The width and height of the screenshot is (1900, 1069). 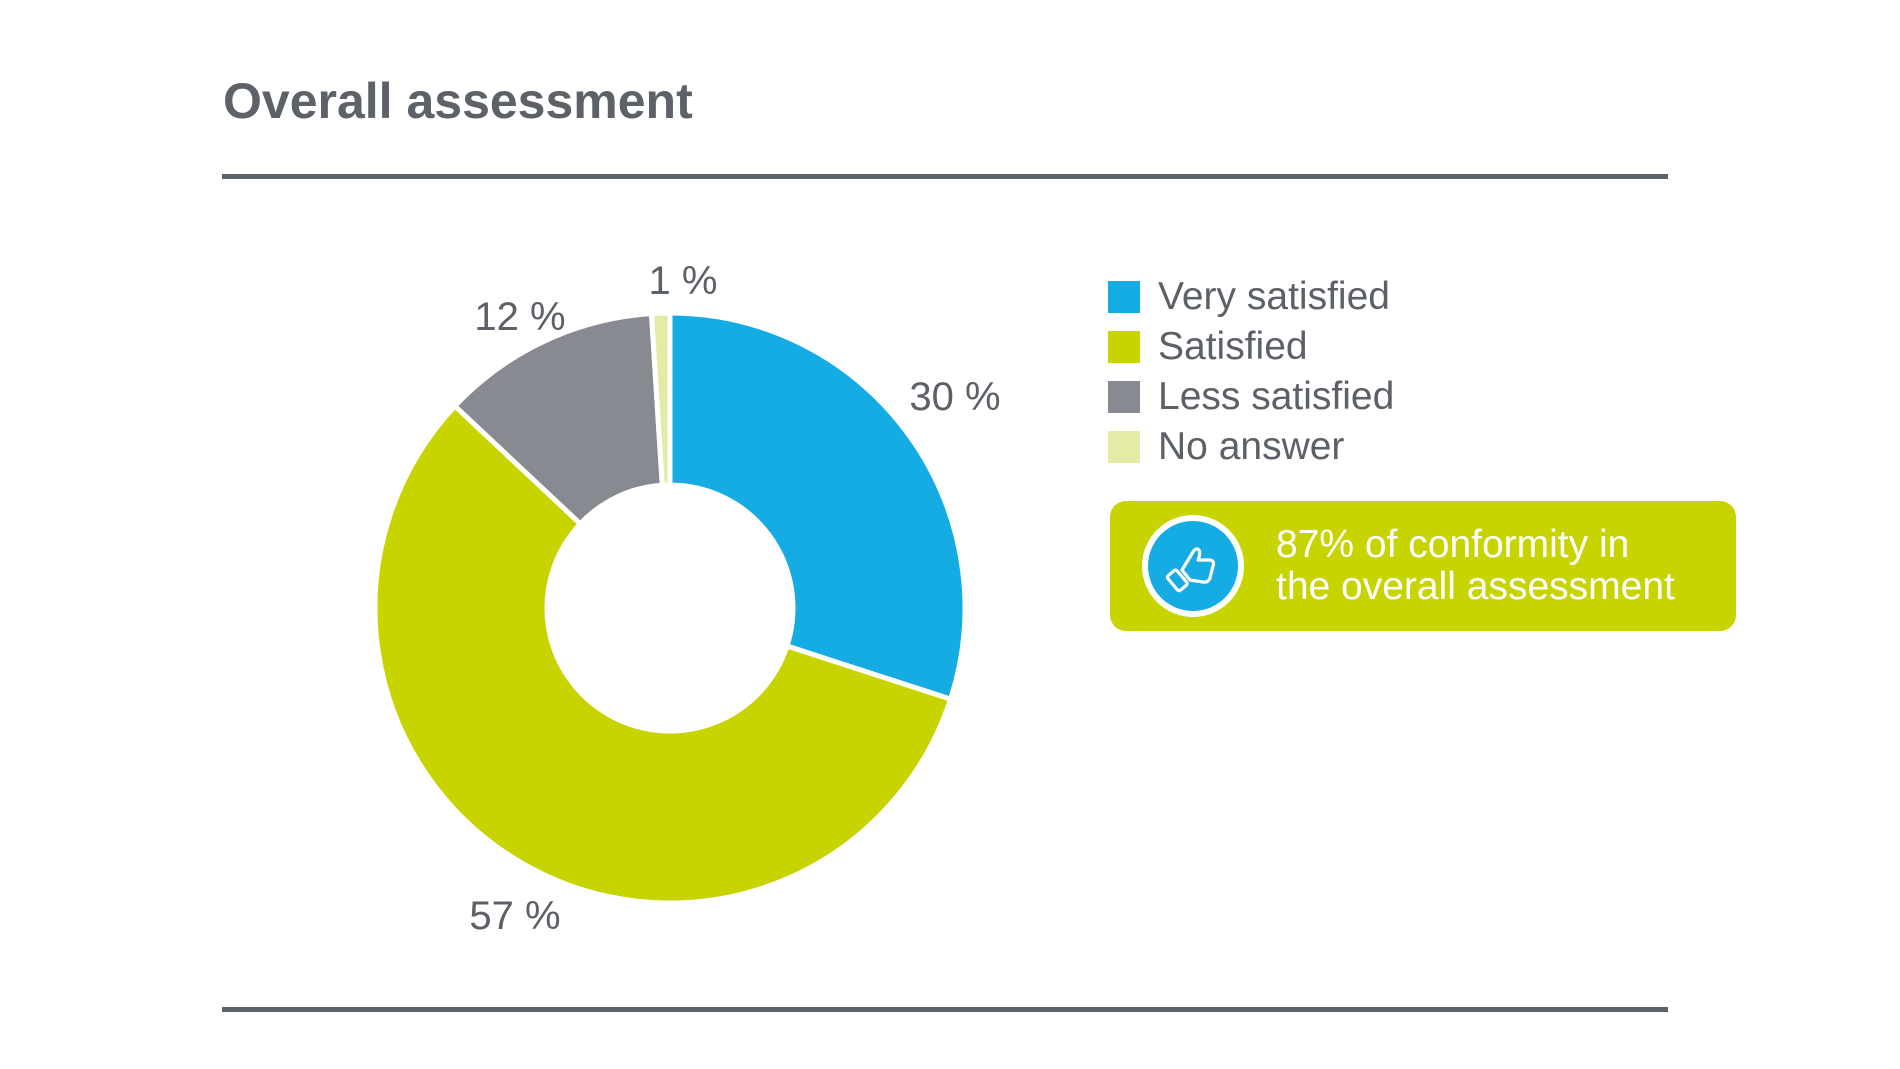 What do you see at coordinates (1124, 447) in the screenshot?
I see `legend-swatch-no-answer` at bounding box center [1124, 447].